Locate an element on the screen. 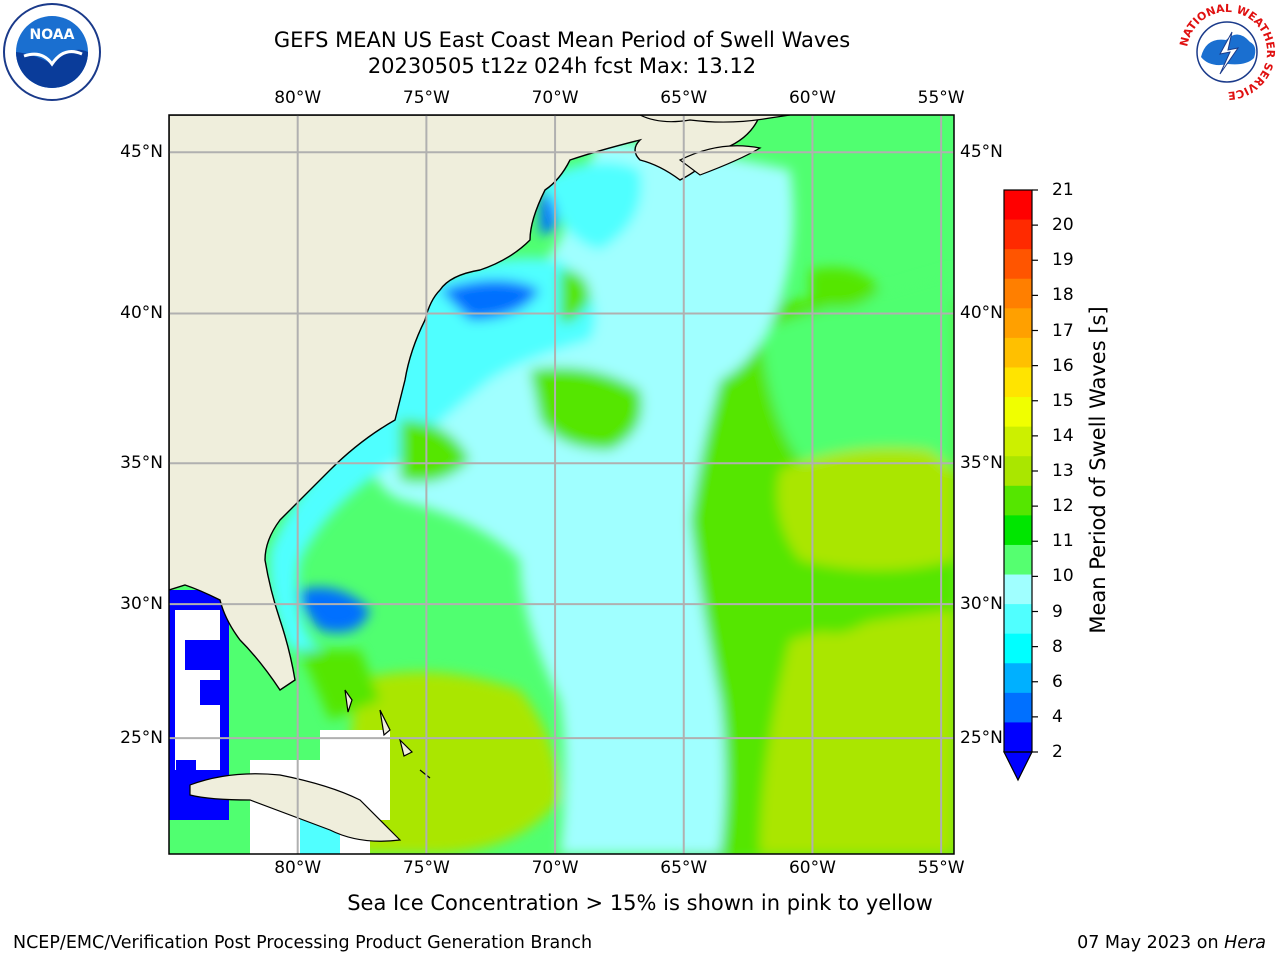 The image size is (1280, 960). colorbar-tick-label: 21 is located at coordinates (1063, 190).